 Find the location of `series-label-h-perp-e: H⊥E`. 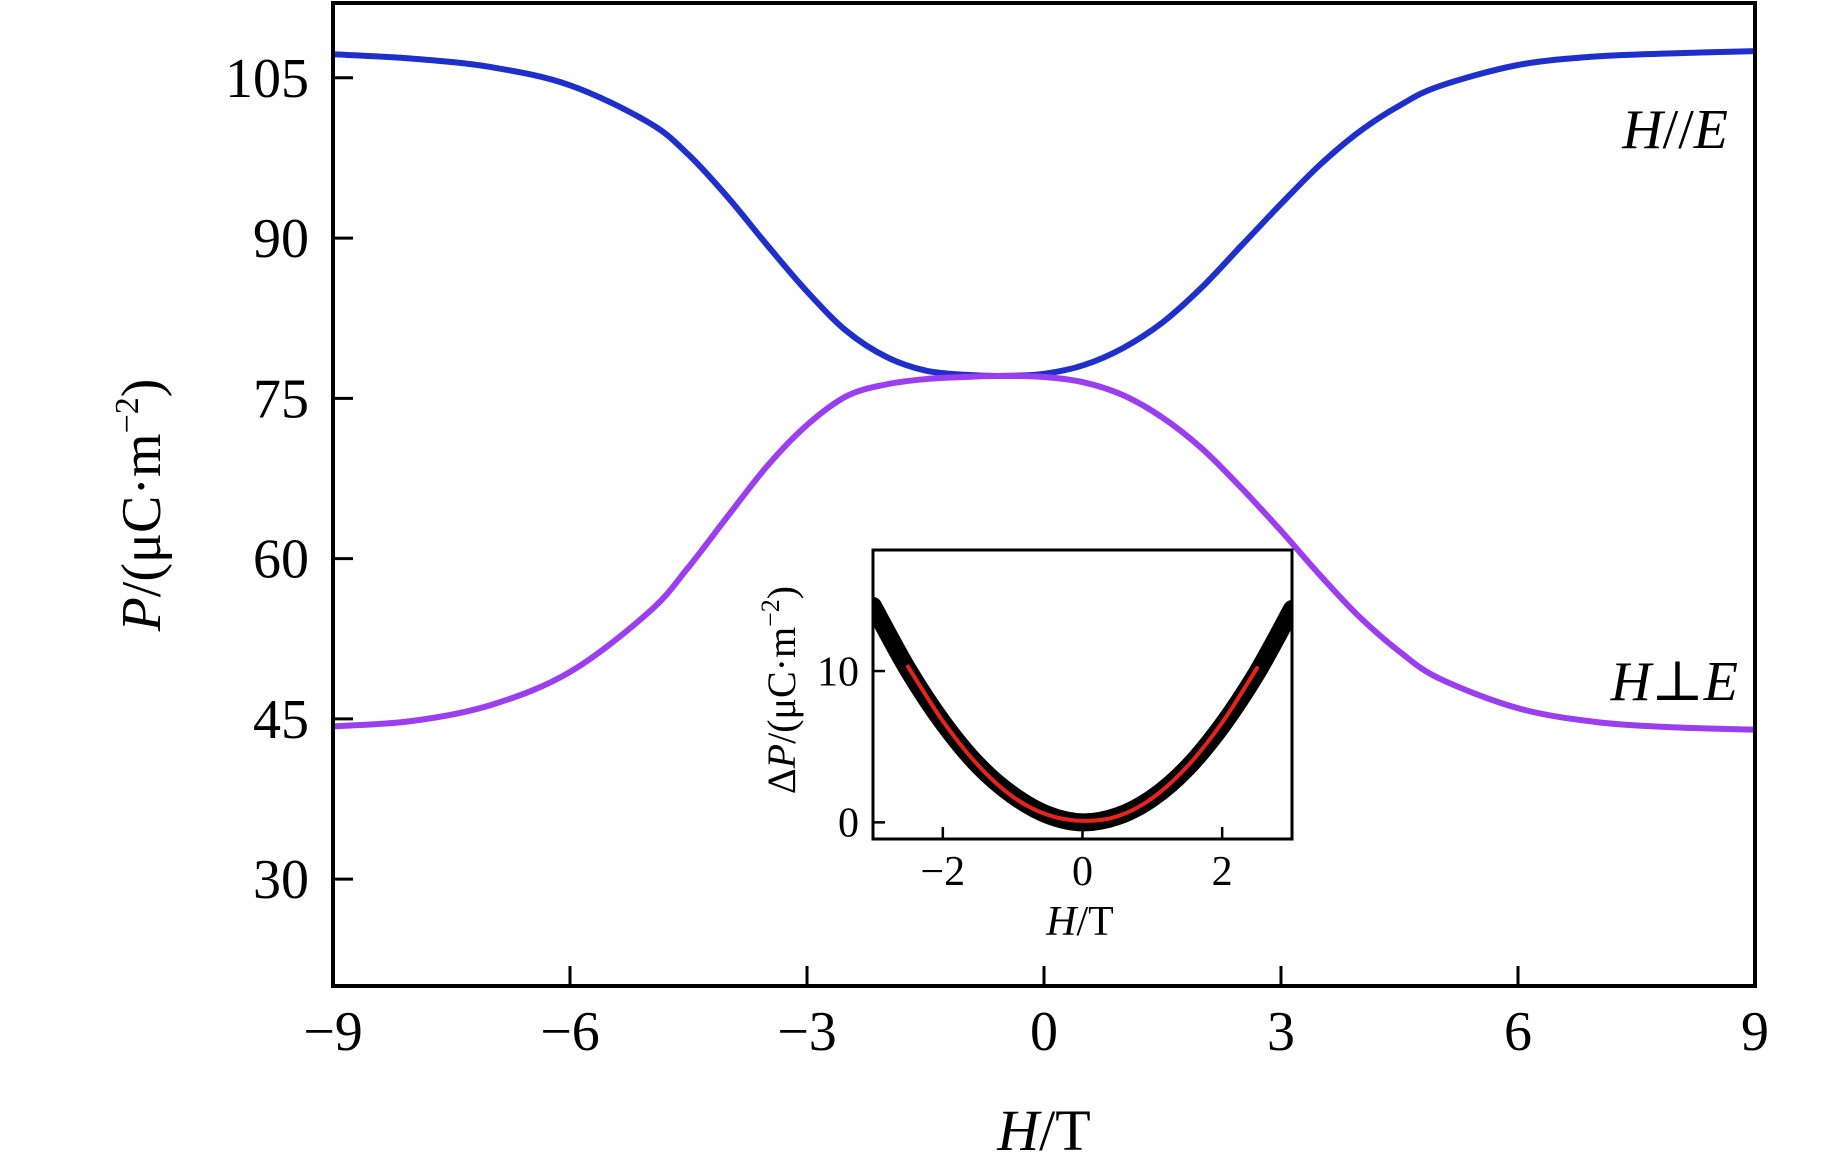

series-label-h-perp-e: H⊥E is located at coordinates (1674, 682).